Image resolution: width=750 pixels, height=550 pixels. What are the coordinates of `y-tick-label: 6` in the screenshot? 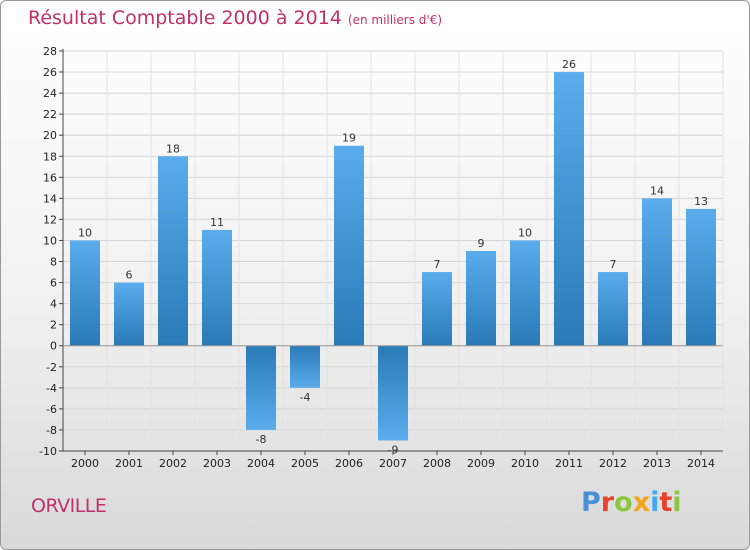 It's located at (53, 283).